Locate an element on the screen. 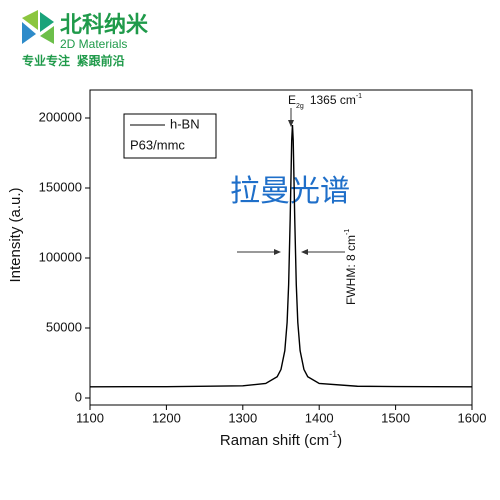 The width and height of the screenshot is (500, 500). y-tick-label: 0 is located at coordinates (78, 396).